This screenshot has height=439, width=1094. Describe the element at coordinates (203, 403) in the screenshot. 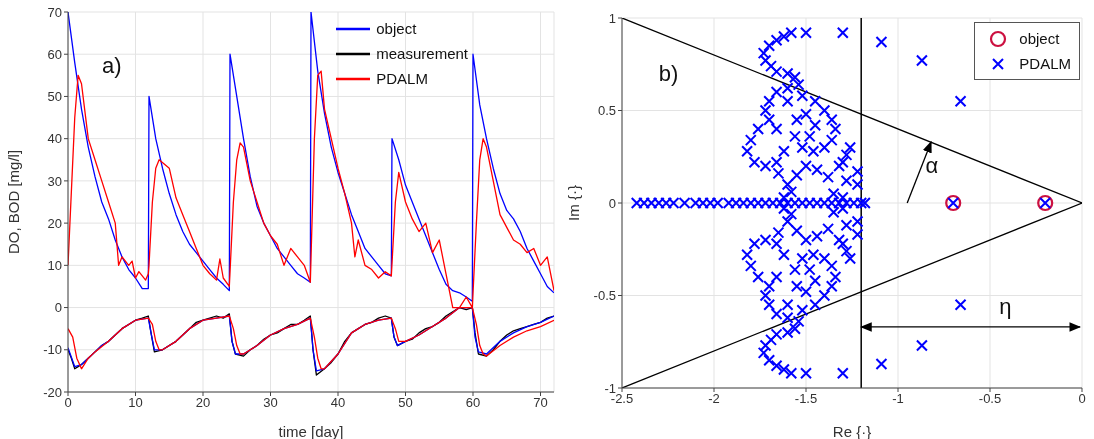

I see `x-tick-label: 20` at that location.